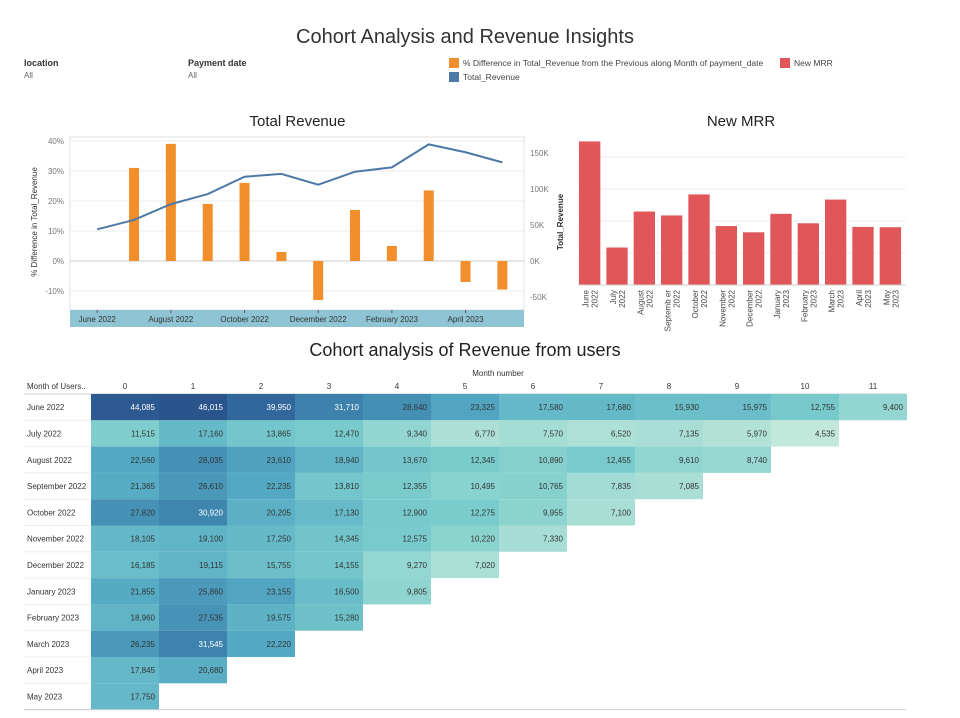  I want to click on cohort-cell-value: 19,575, so click(279, 618).